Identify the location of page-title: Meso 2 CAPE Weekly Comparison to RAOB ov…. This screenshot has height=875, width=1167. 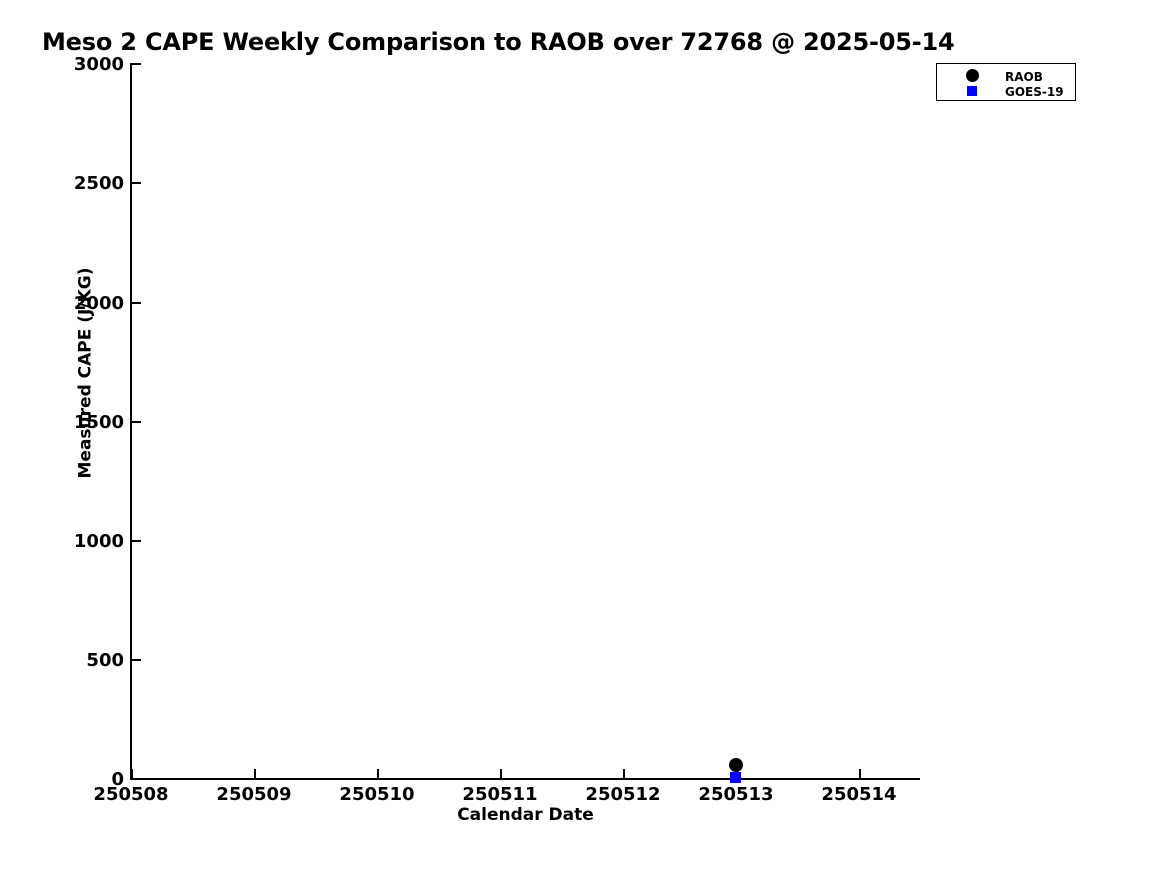
(498, 42).